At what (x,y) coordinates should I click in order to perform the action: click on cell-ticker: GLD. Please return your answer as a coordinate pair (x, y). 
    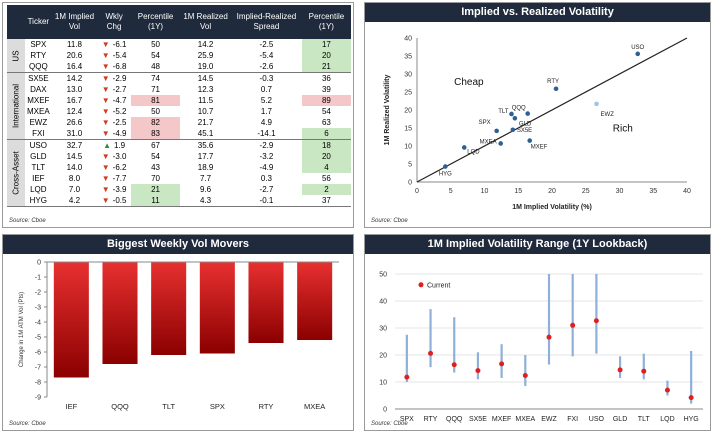
    Looking at the image, I should click on (38, 156).